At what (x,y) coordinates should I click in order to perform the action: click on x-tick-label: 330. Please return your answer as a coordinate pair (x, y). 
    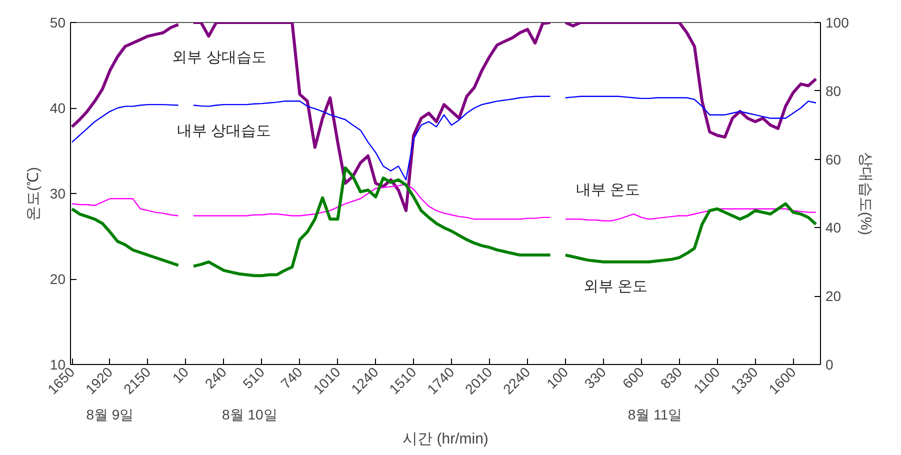
    Looking at the image, I should click on (595, 378).